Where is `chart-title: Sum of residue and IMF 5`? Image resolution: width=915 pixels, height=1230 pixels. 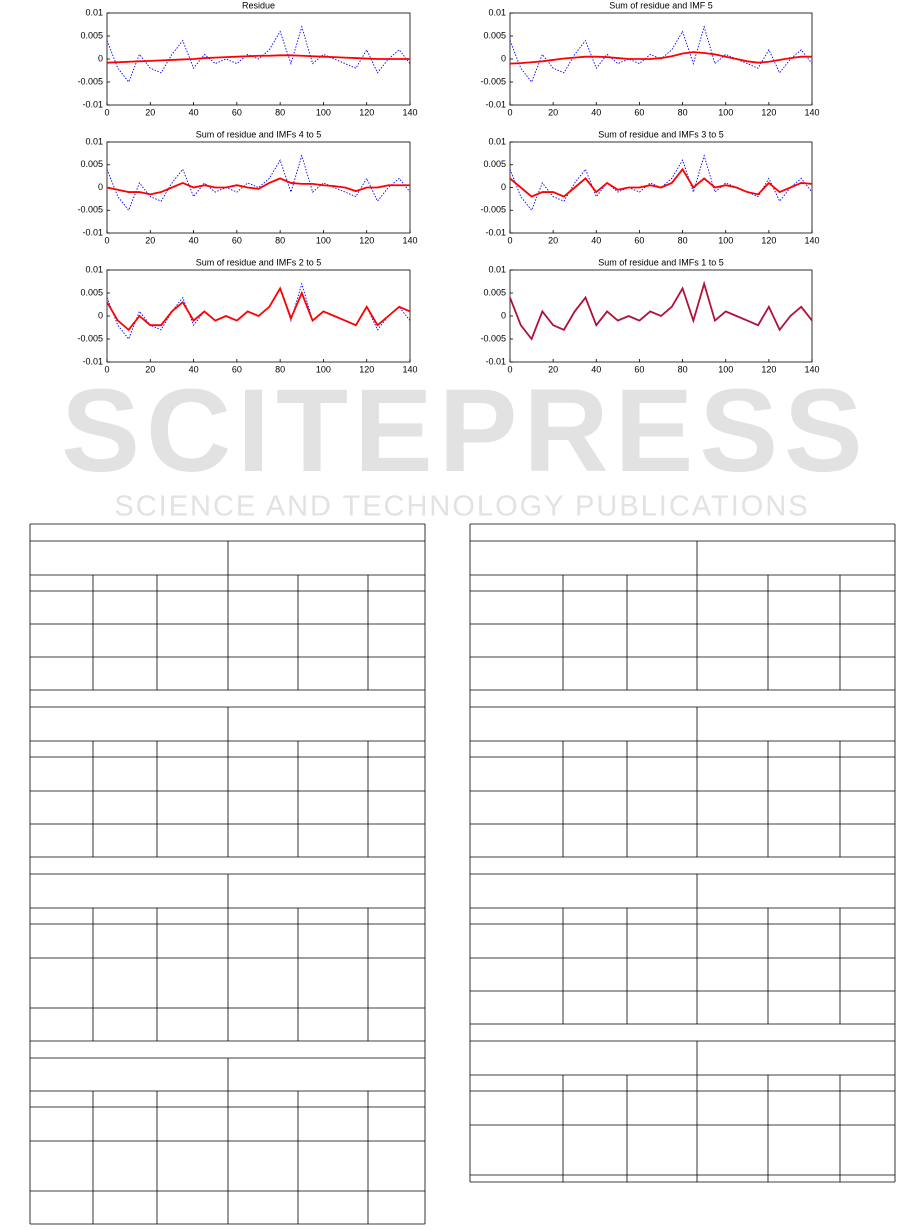
chart-title: Sum of residue and IMF 5 is located at coordinates (661, 5).